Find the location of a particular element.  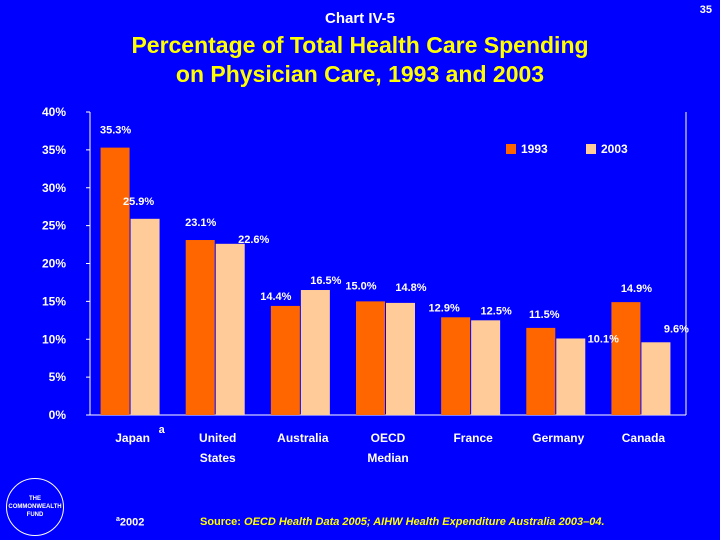

logo-line-1: THE is located at coordinates (35, 499).